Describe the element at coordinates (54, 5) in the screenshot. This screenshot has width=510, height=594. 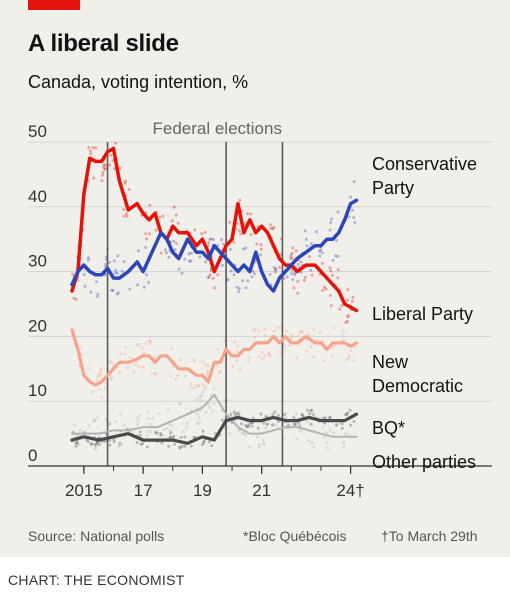
I see `brand-red-bar` at that location.